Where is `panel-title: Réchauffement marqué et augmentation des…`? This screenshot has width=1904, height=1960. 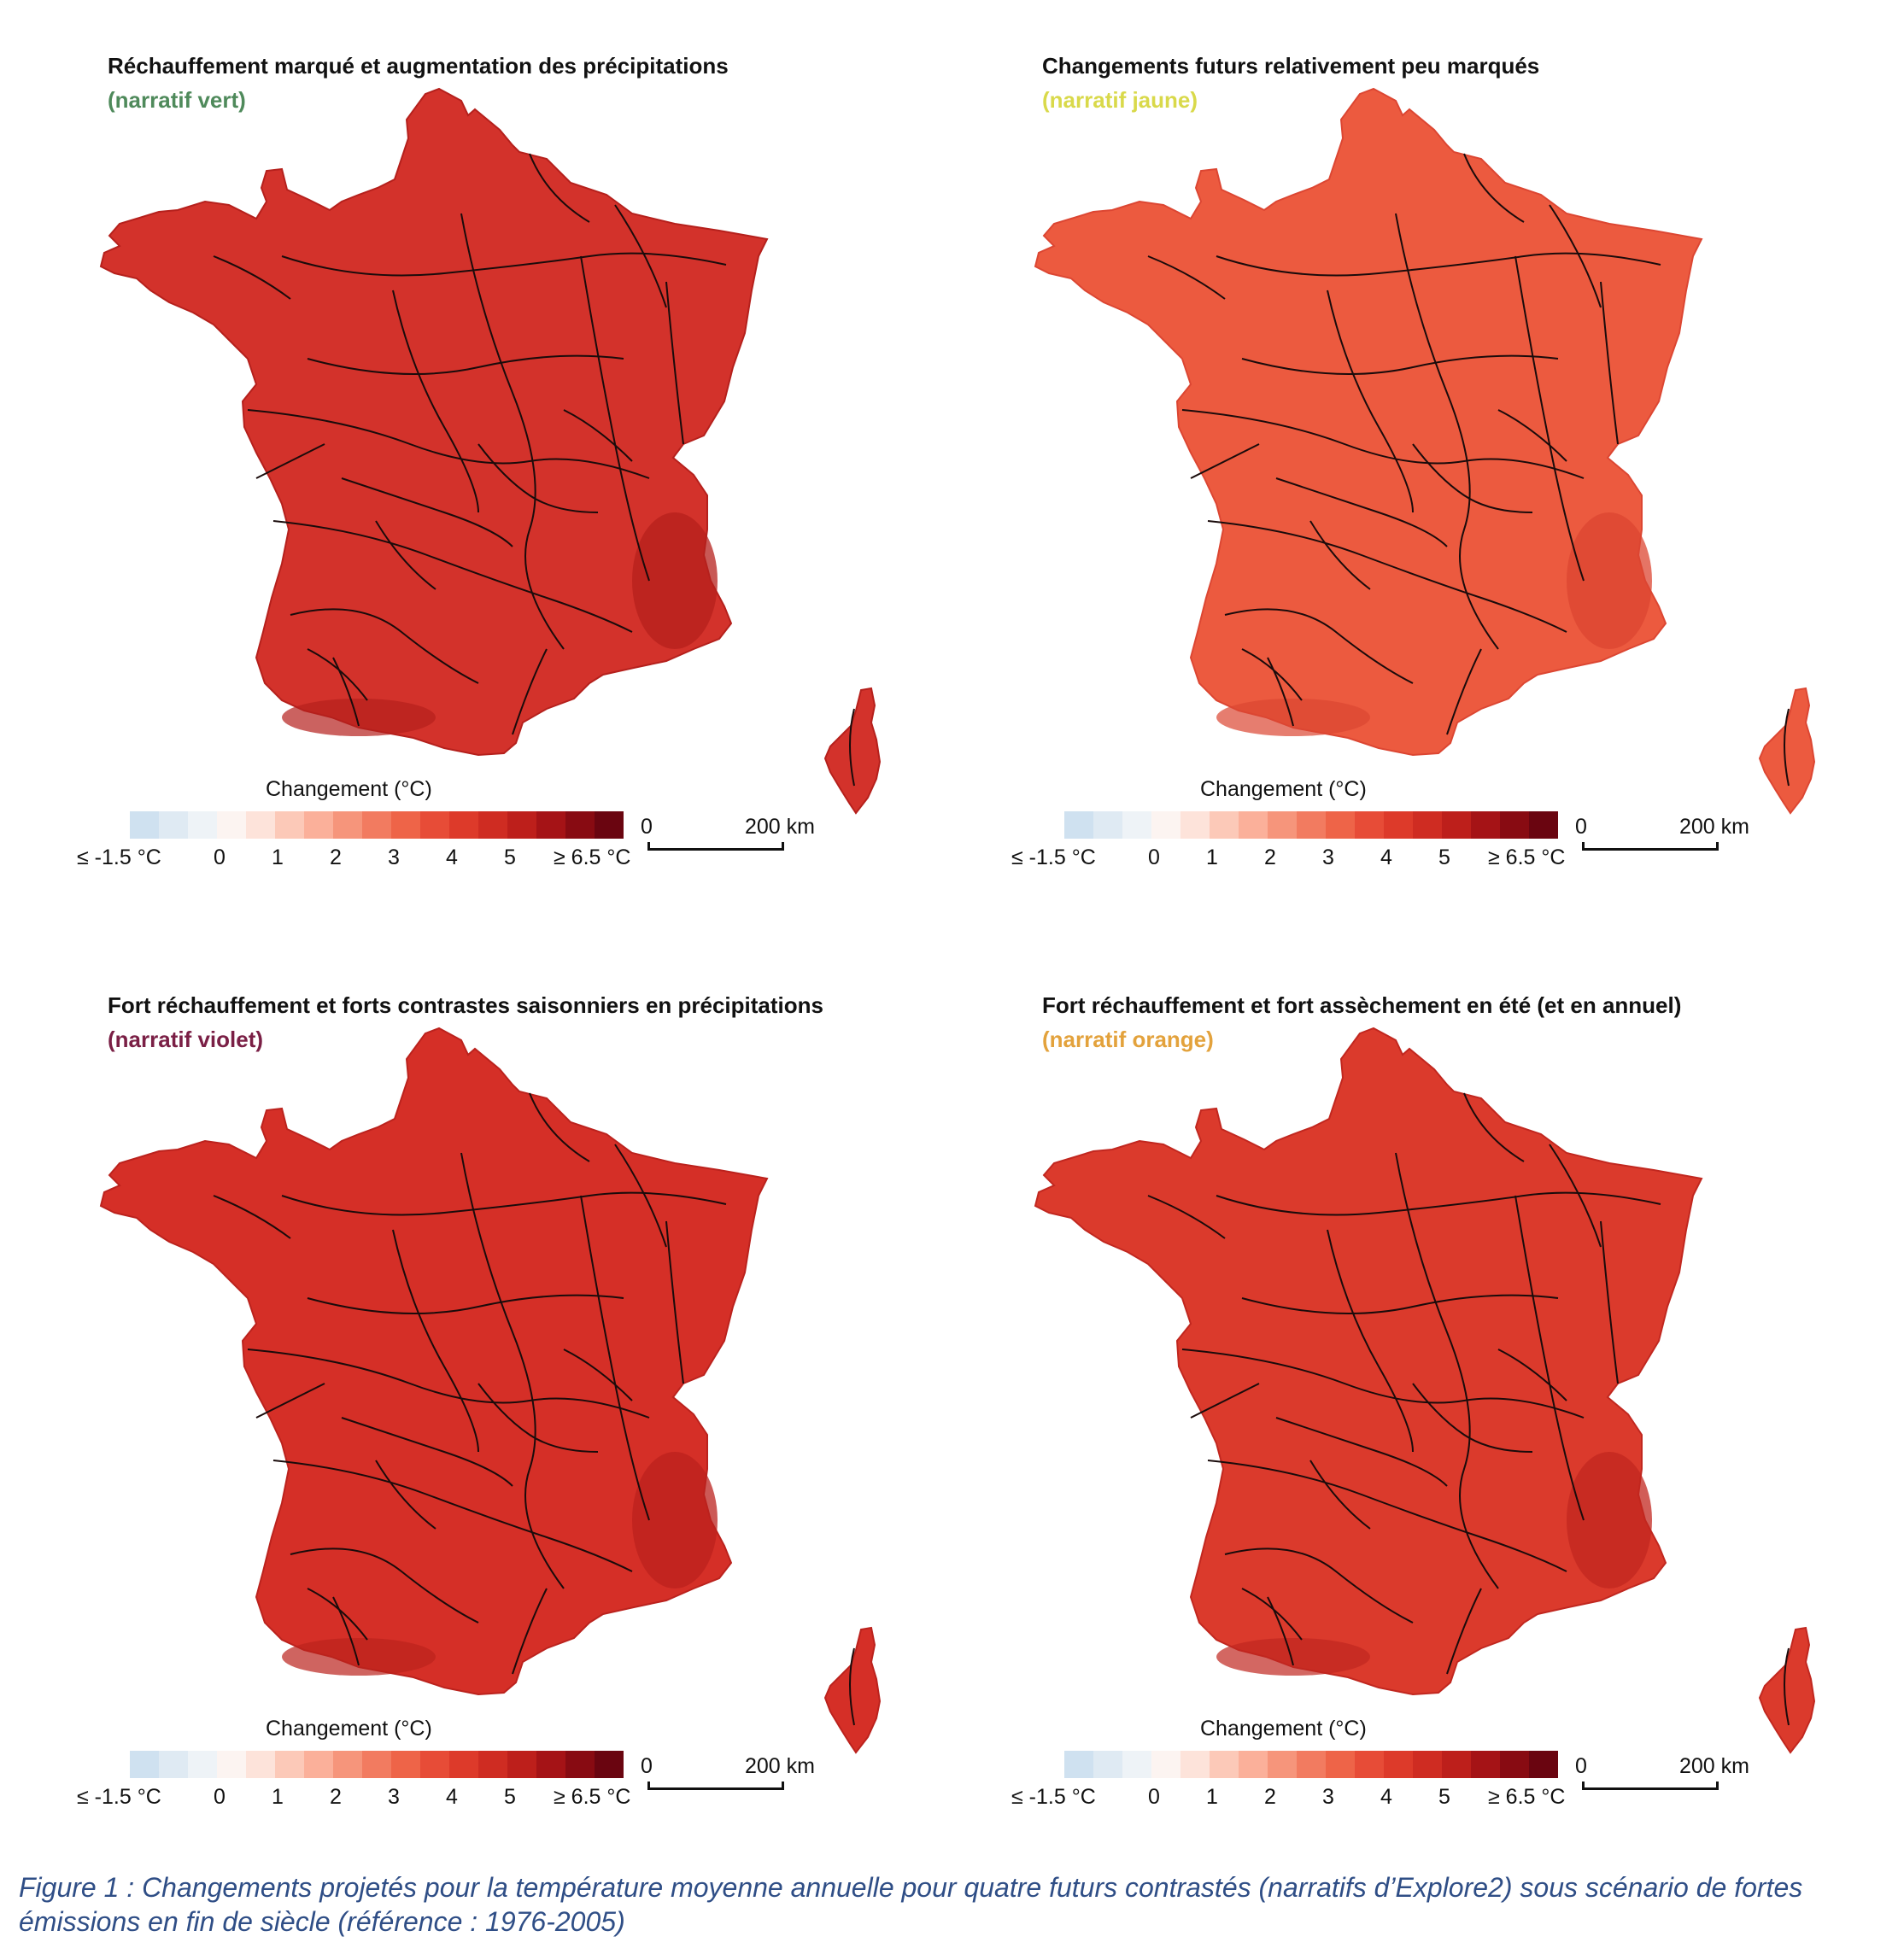
panel-title: Réchauffement marqué et augmentation des… is located at coordinates (418, 66).